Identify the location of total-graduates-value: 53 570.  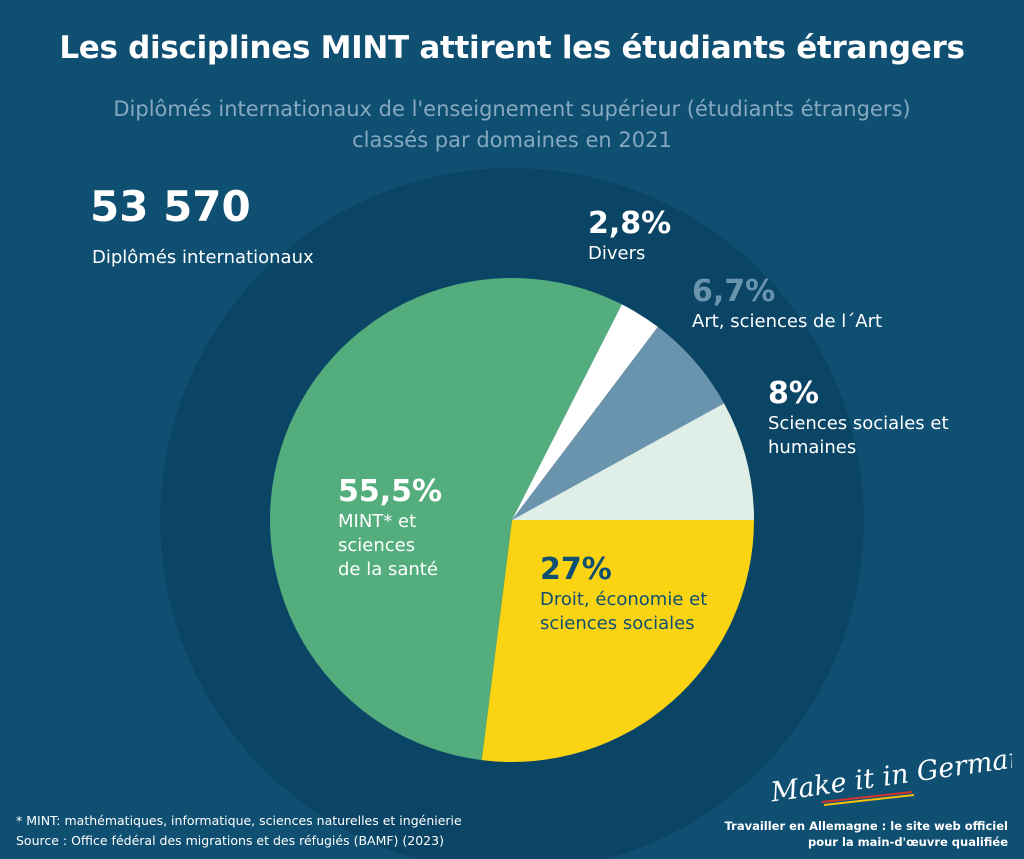
(170, 206).